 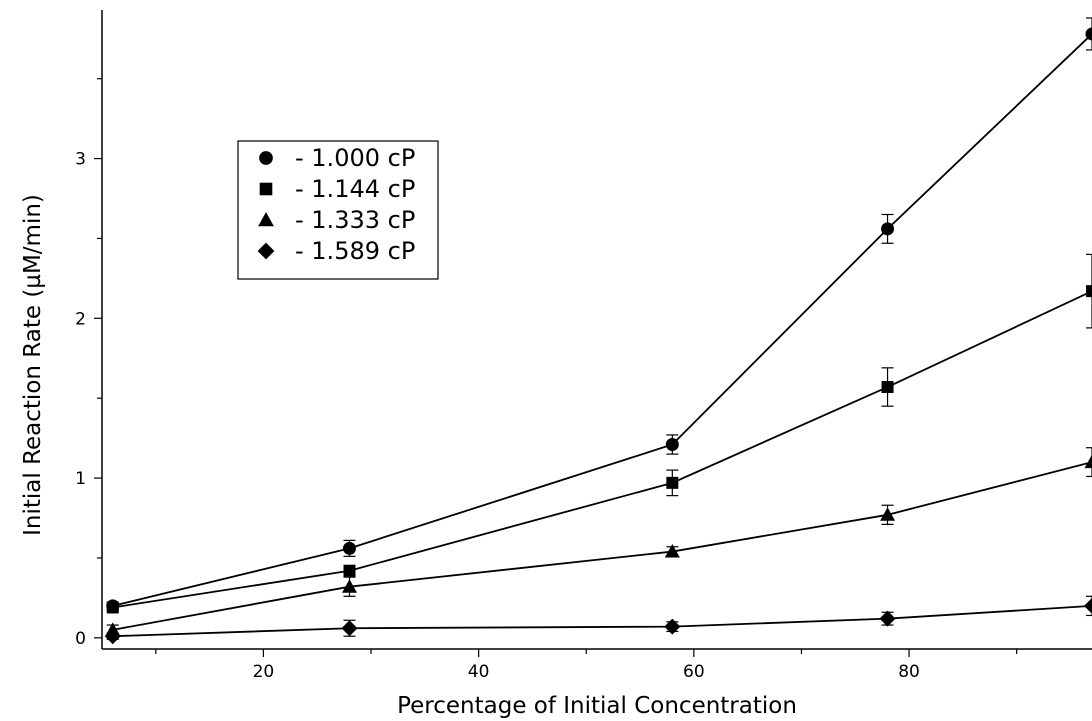 I want to click on legend: - 1.000 cP - 1.144 cP - 1.333 cP - 1.589 cP, so click(x=338, y=210).